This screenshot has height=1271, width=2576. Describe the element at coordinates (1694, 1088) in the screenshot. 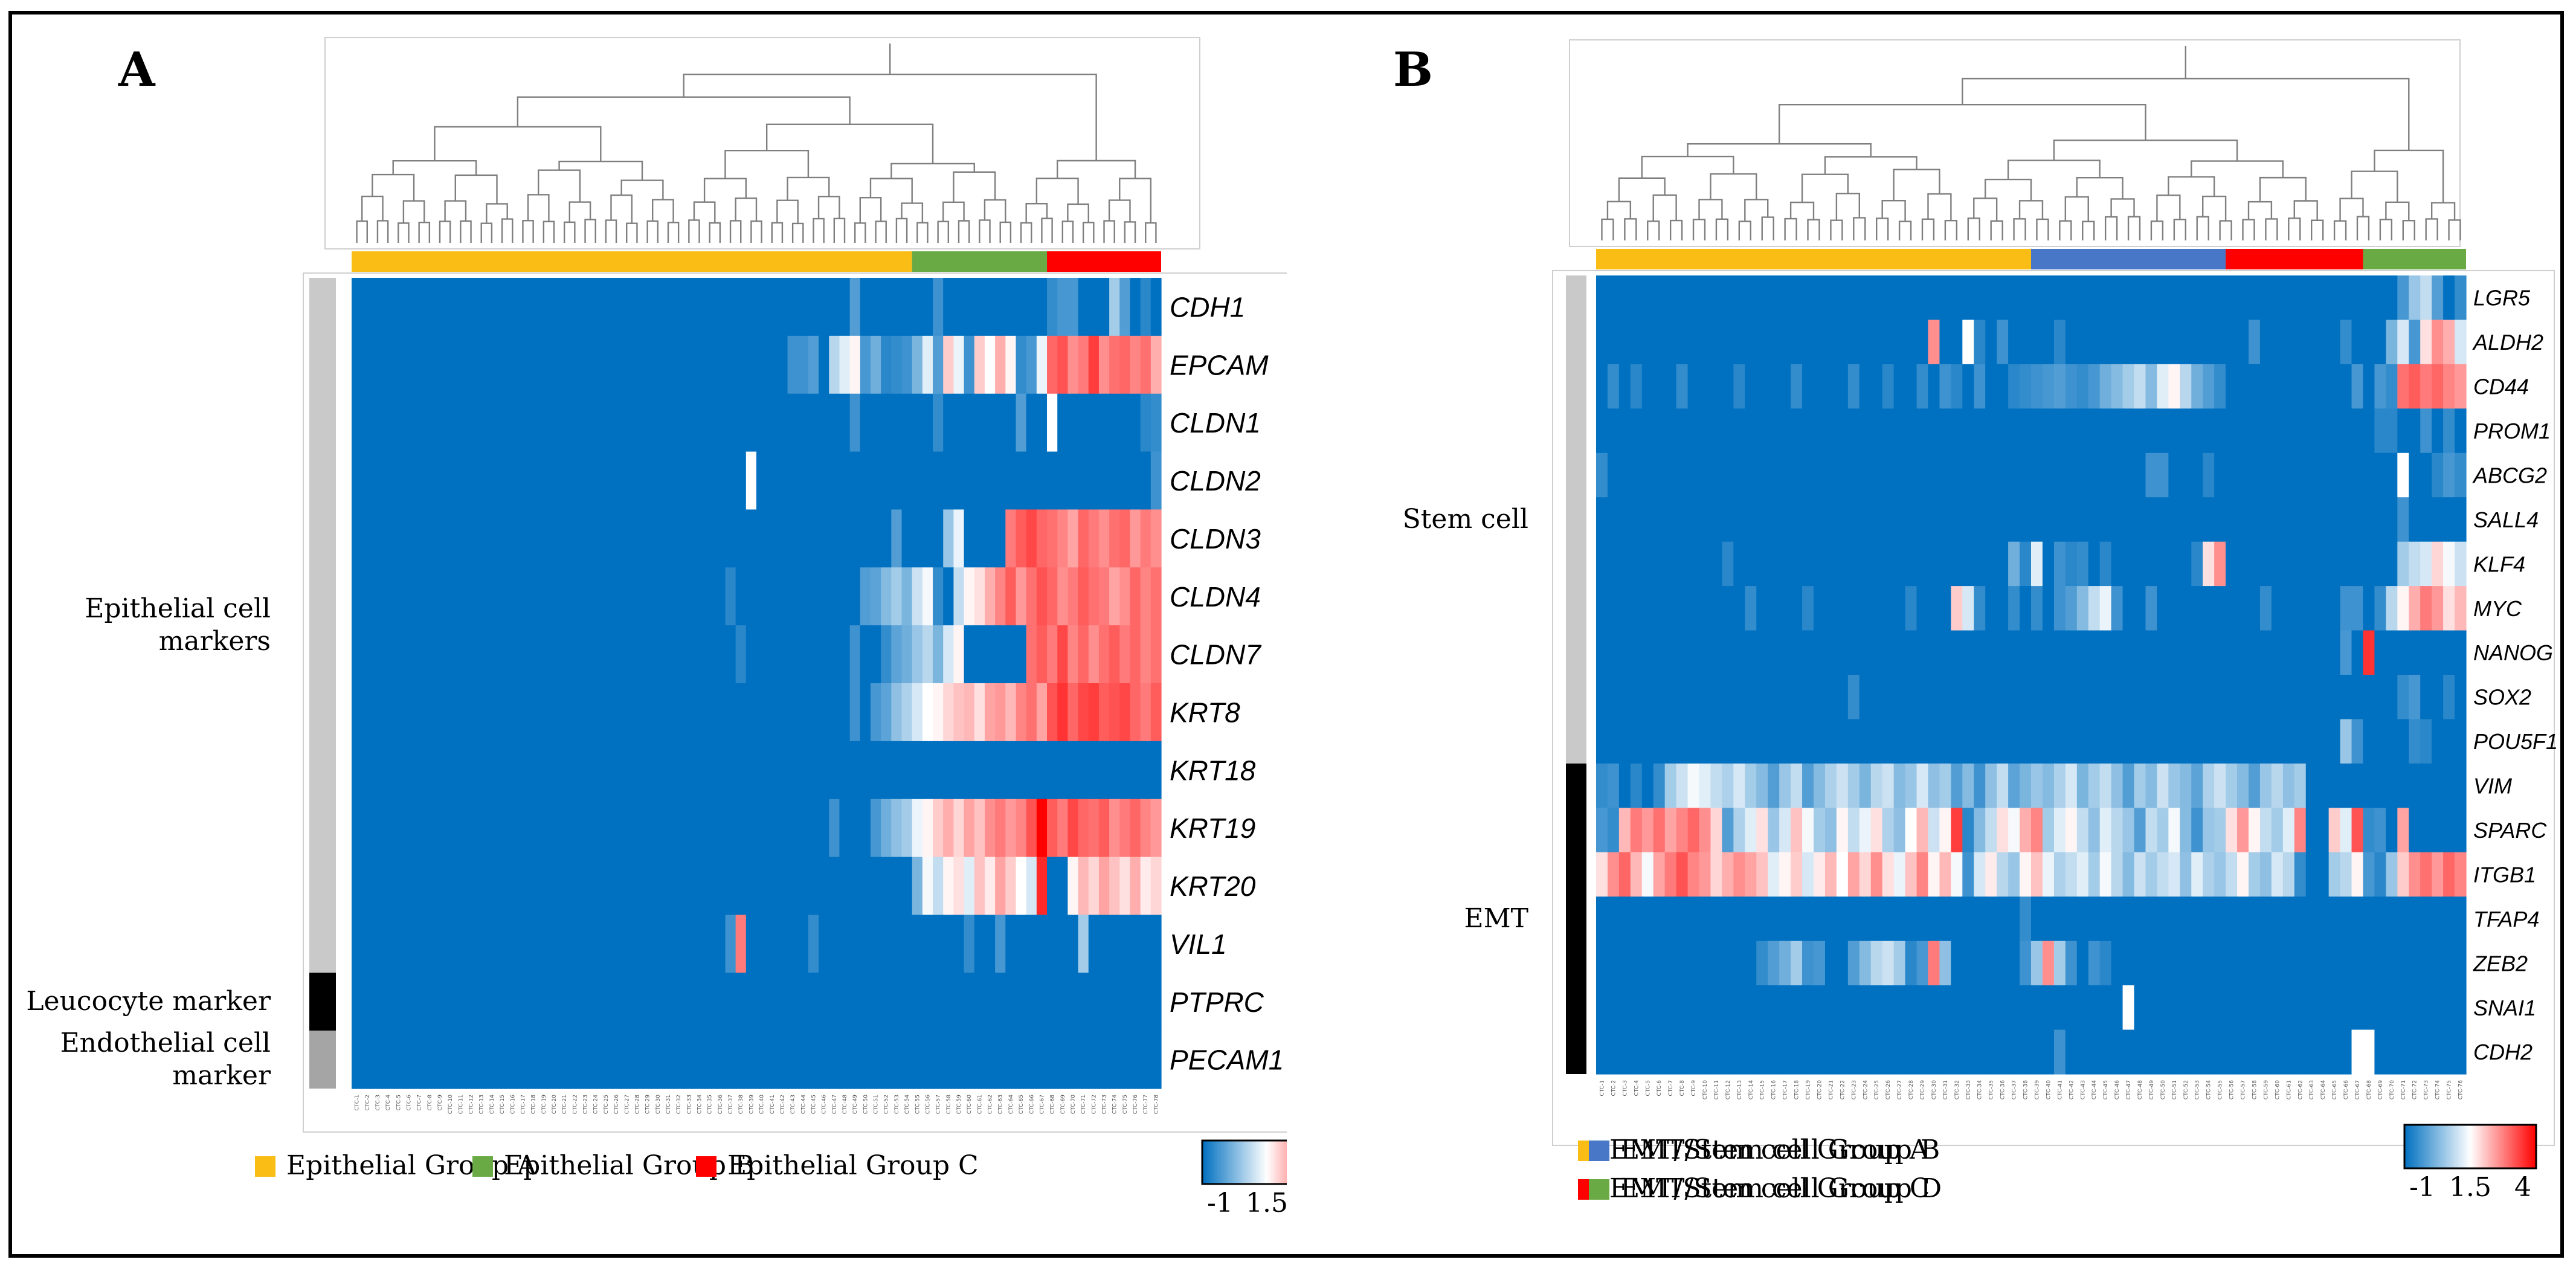

I see `sample-label: CTC-9` at that location.